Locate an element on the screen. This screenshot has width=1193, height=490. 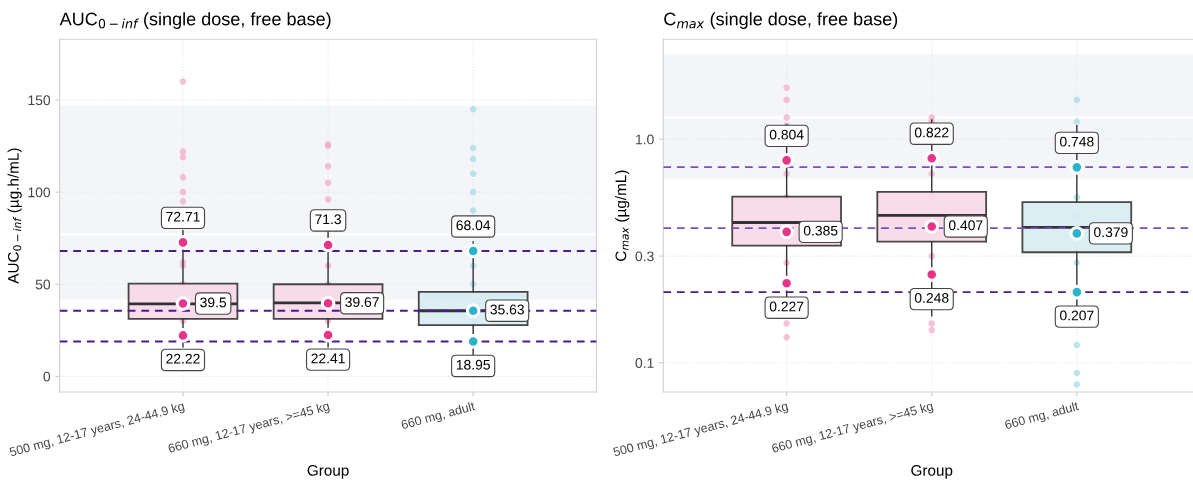
y-tick-label: 0.1 is located at coordinates (644, 363).